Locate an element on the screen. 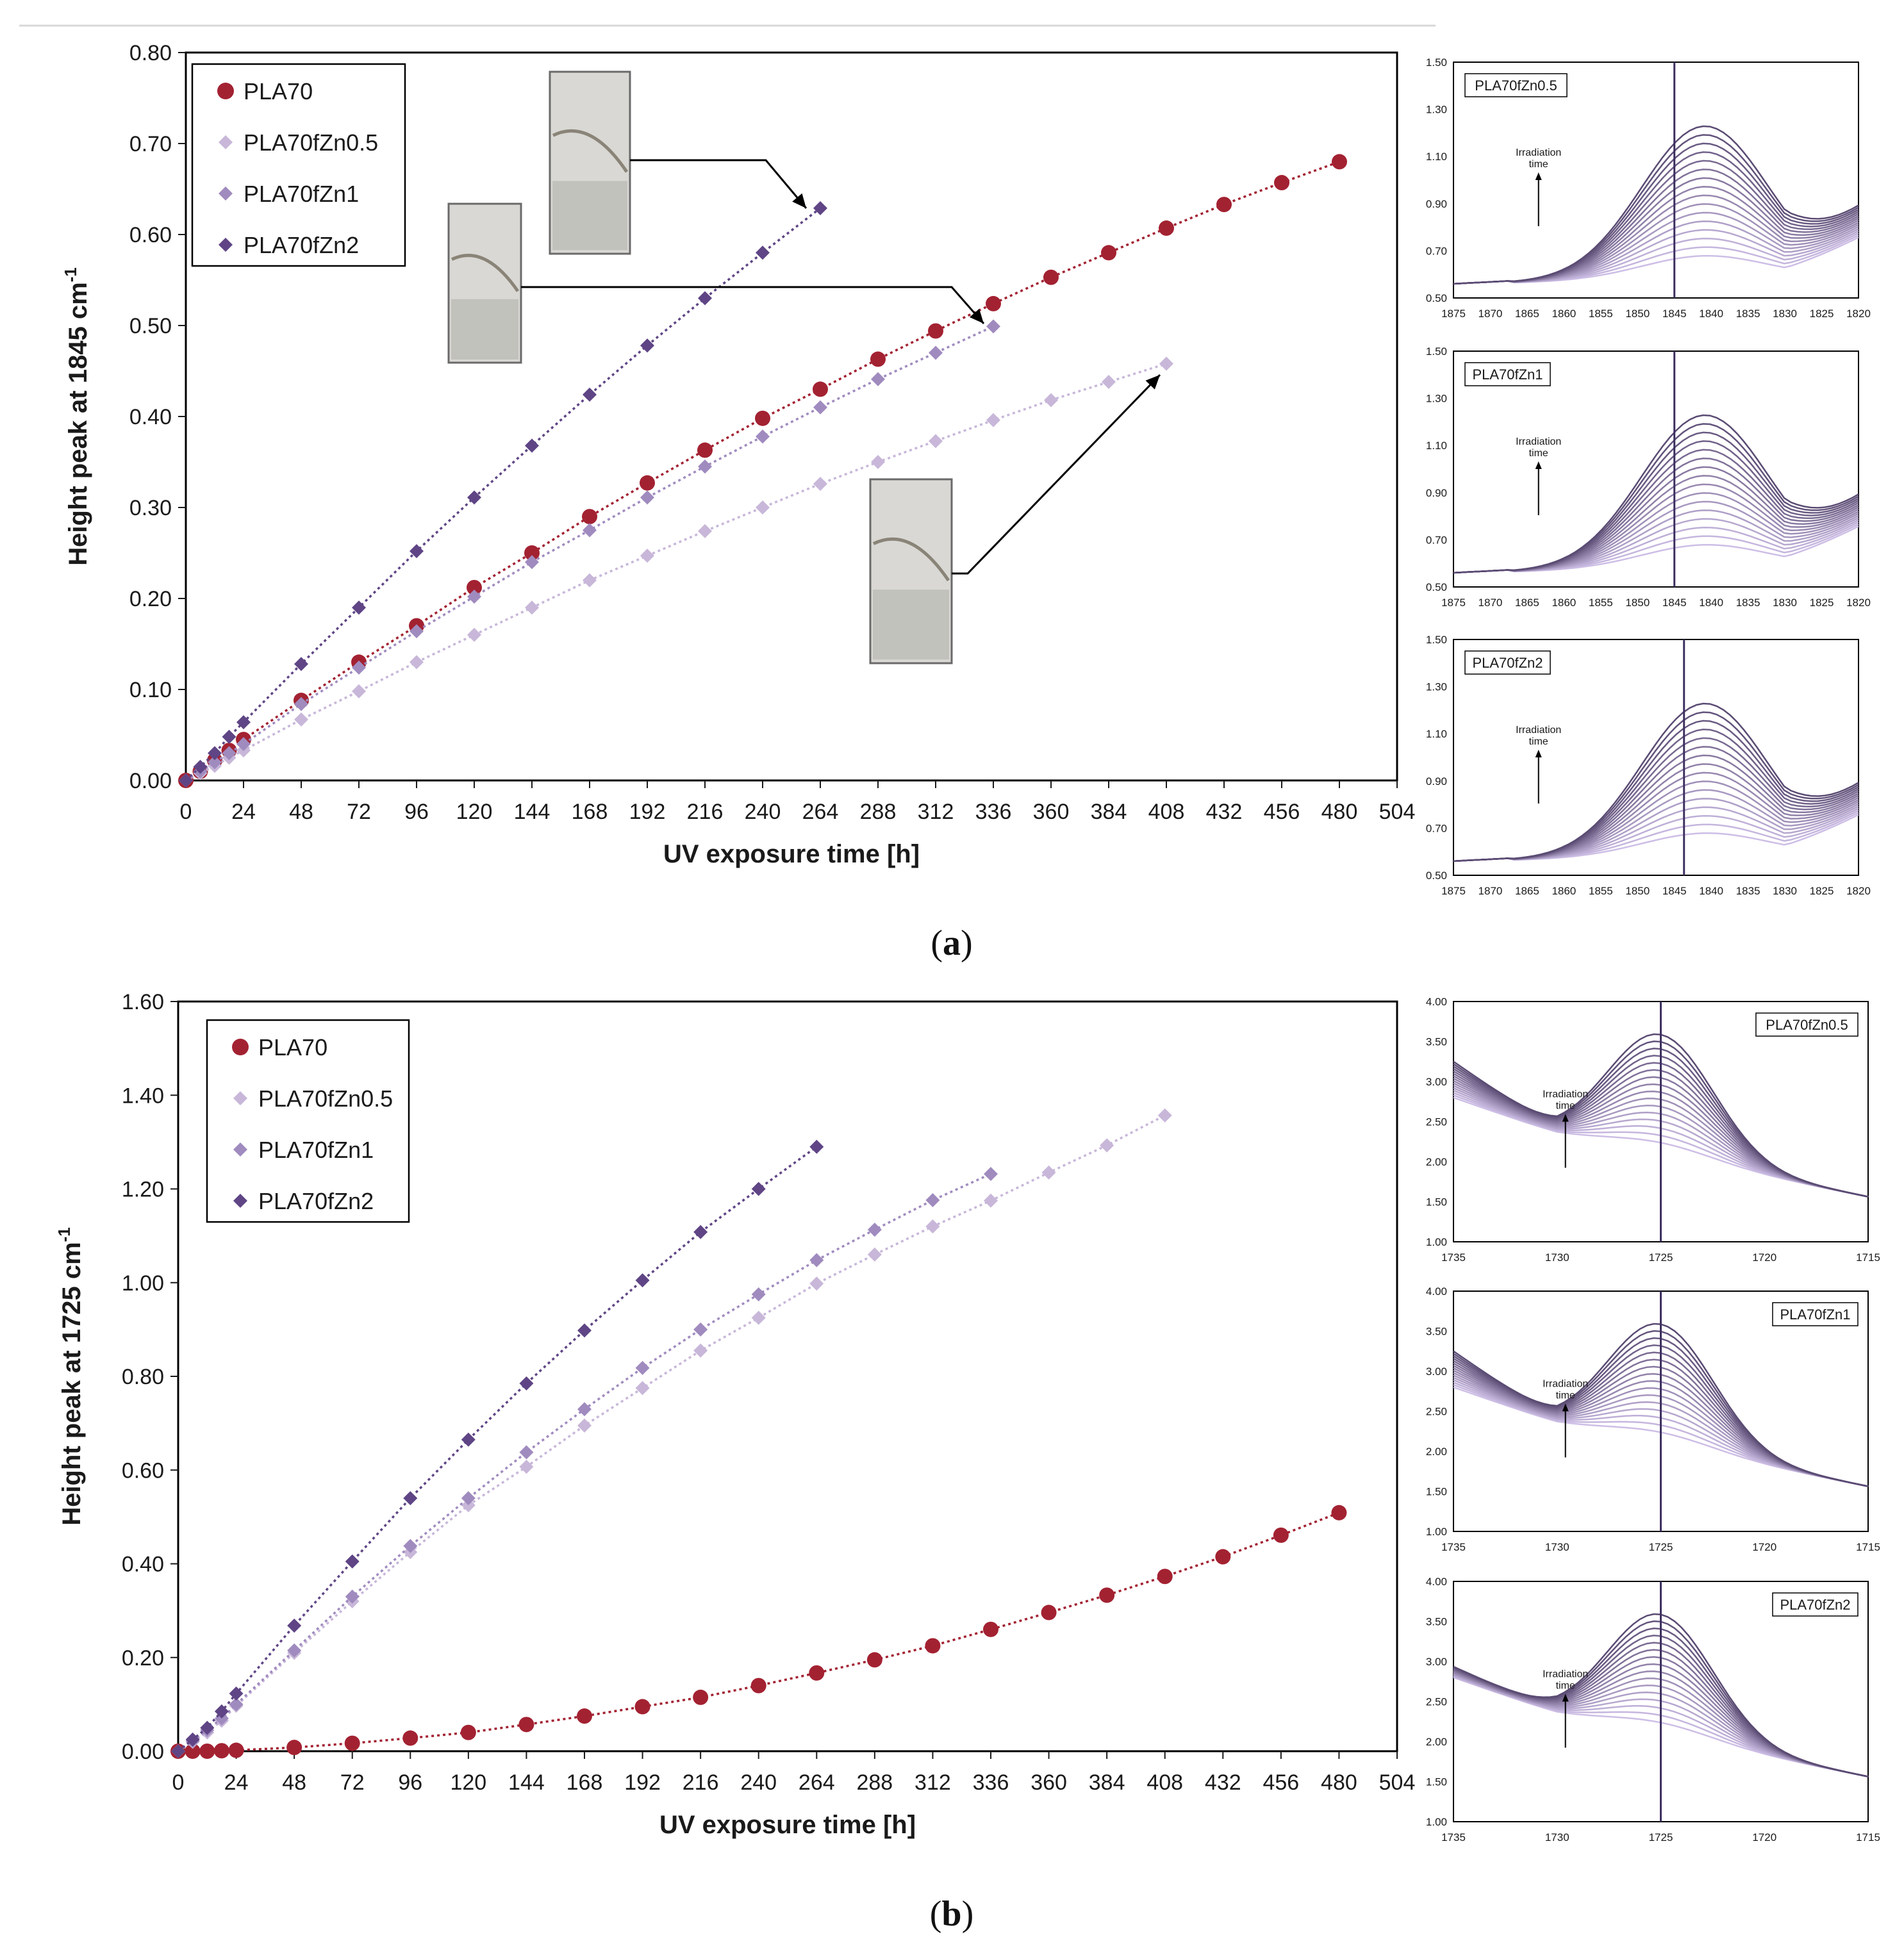  x-tick-label: 480 is located at coordinates (1340, 812).